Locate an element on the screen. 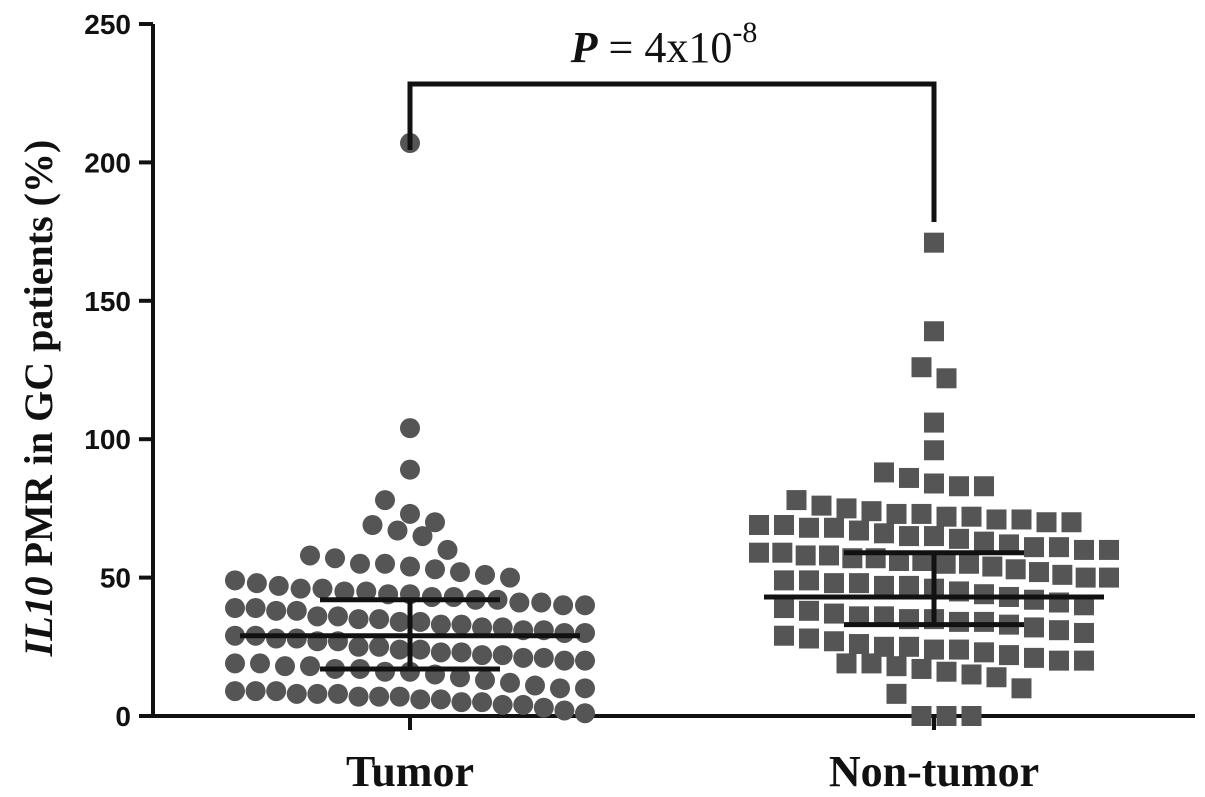  y-axis-label: IL10 PMR in GC patients (%) is located at coordinates (38, 399).